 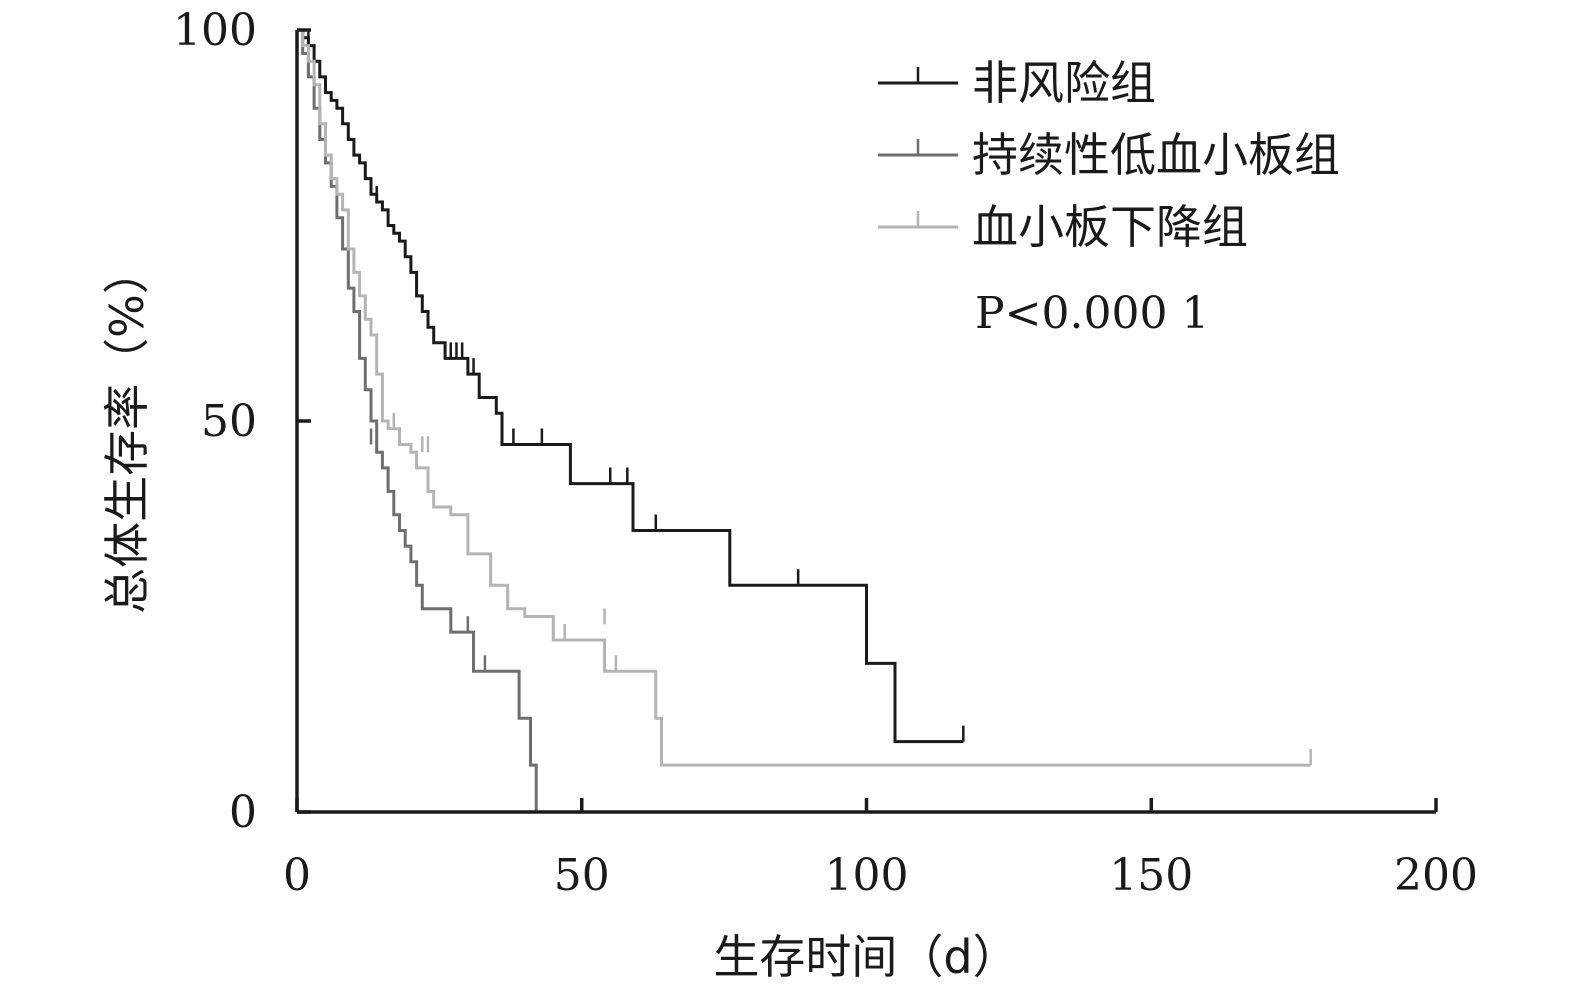 What do you see at coordinates (229, 421) in the screenshot?
I see `y-tick-label-50: 50` at bounding box center [229, 421].